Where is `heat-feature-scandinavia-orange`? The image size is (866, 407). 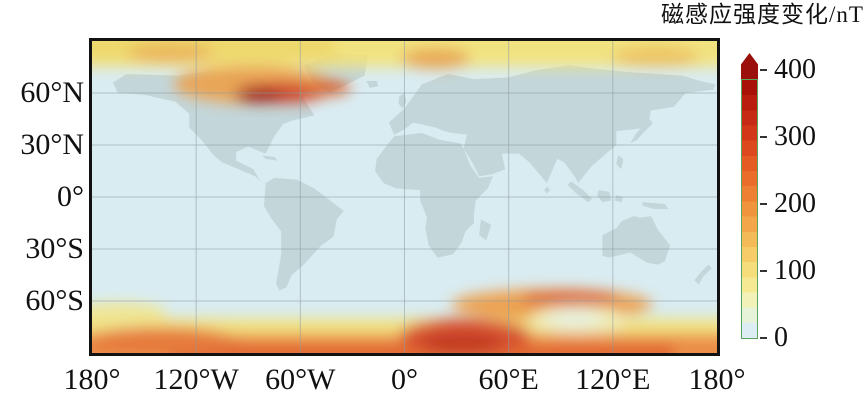 heat-feature-scandinavia-orange is located at coordinates (436, 58).